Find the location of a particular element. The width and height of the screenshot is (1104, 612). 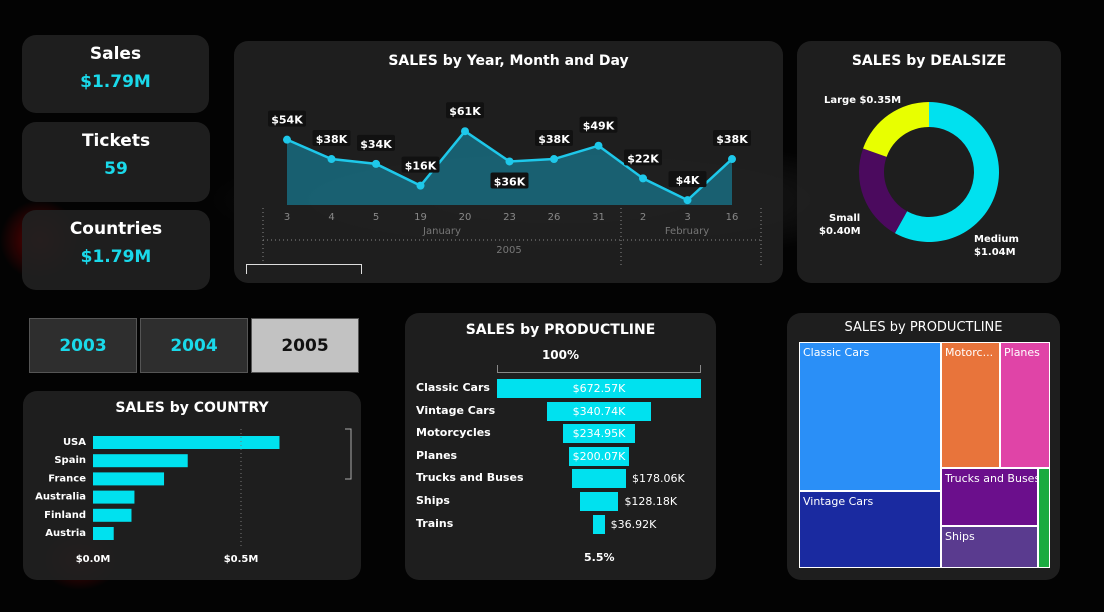

scroll-handle is located at coordinates (304, 269).